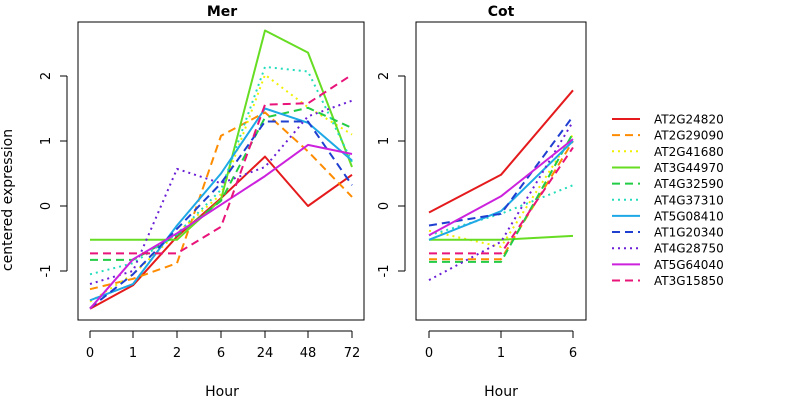  I want to click on legend-item: AT4G37310, so click(668, 200).